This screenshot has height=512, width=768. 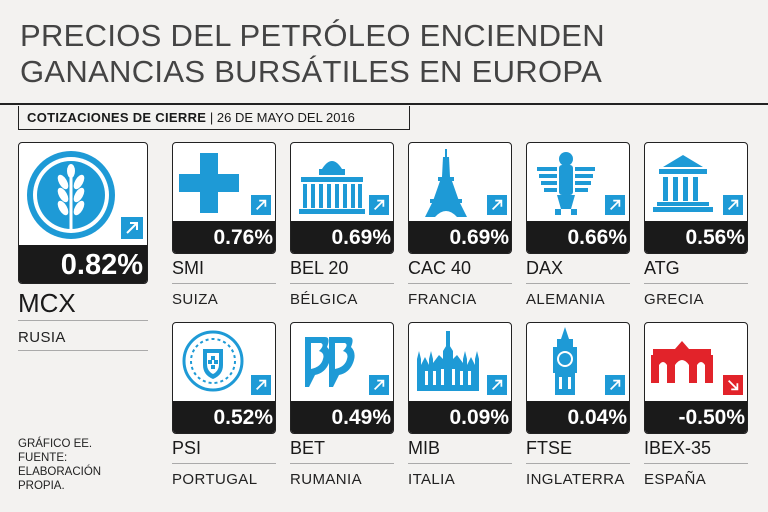 What do you see at coordinates (326, 479) in the screenshot?
I see `index-country: RUMANIA` at bounding box center [326, 479].